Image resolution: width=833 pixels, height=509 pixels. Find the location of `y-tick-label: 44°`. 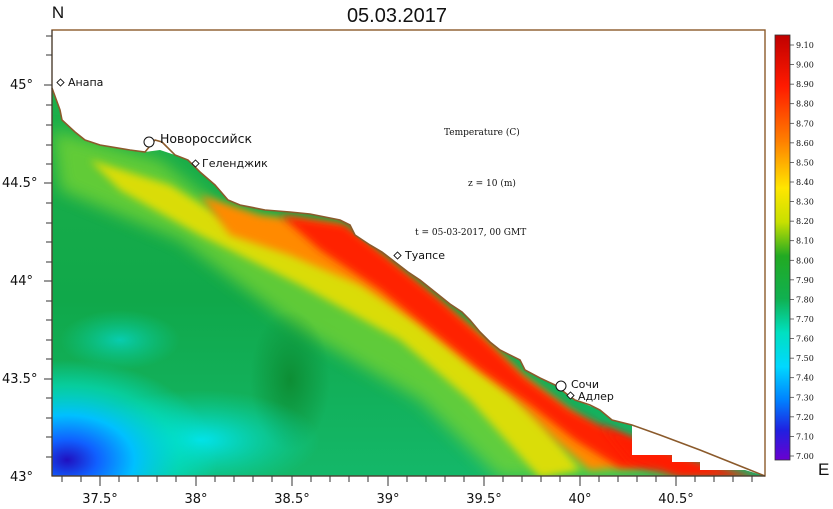

y-tick-label: 44° is located at coordinates (21, 281).